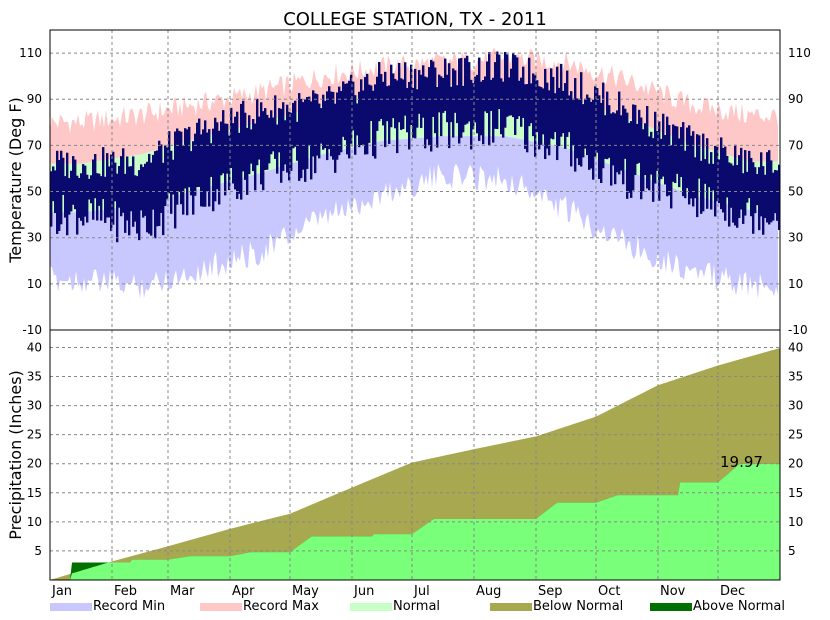  What do you see at coordinates (34, 406) in the screenshot?
I see `precip-tick-left: 30` at bounding box center [34, 406].